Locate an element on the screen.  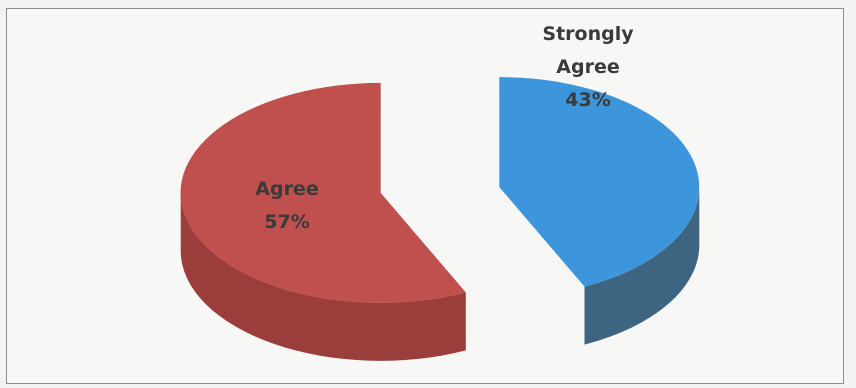
label-agree: Agree is located at coordinates (286, 189).